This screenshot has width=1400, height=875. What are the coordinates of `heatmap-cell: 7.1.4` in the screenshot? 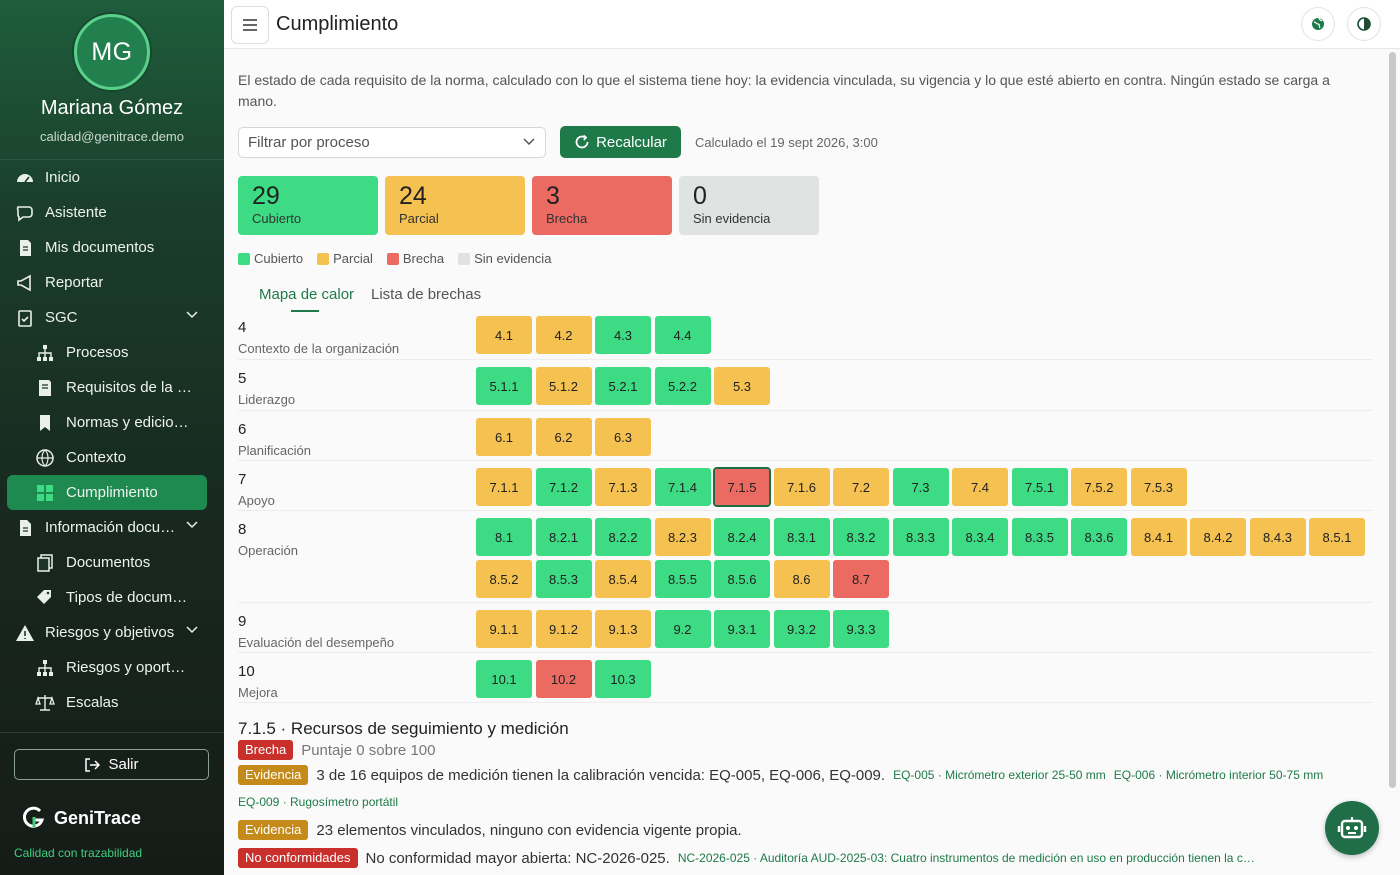 It's located at (682, 487).